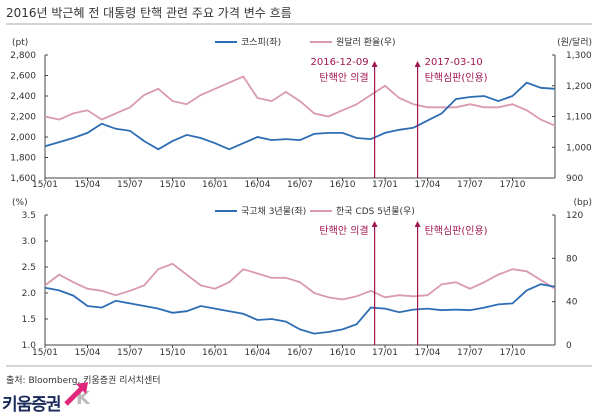  I want to click on kiwoom-logo: 키움증권 K, so click(47, 398).